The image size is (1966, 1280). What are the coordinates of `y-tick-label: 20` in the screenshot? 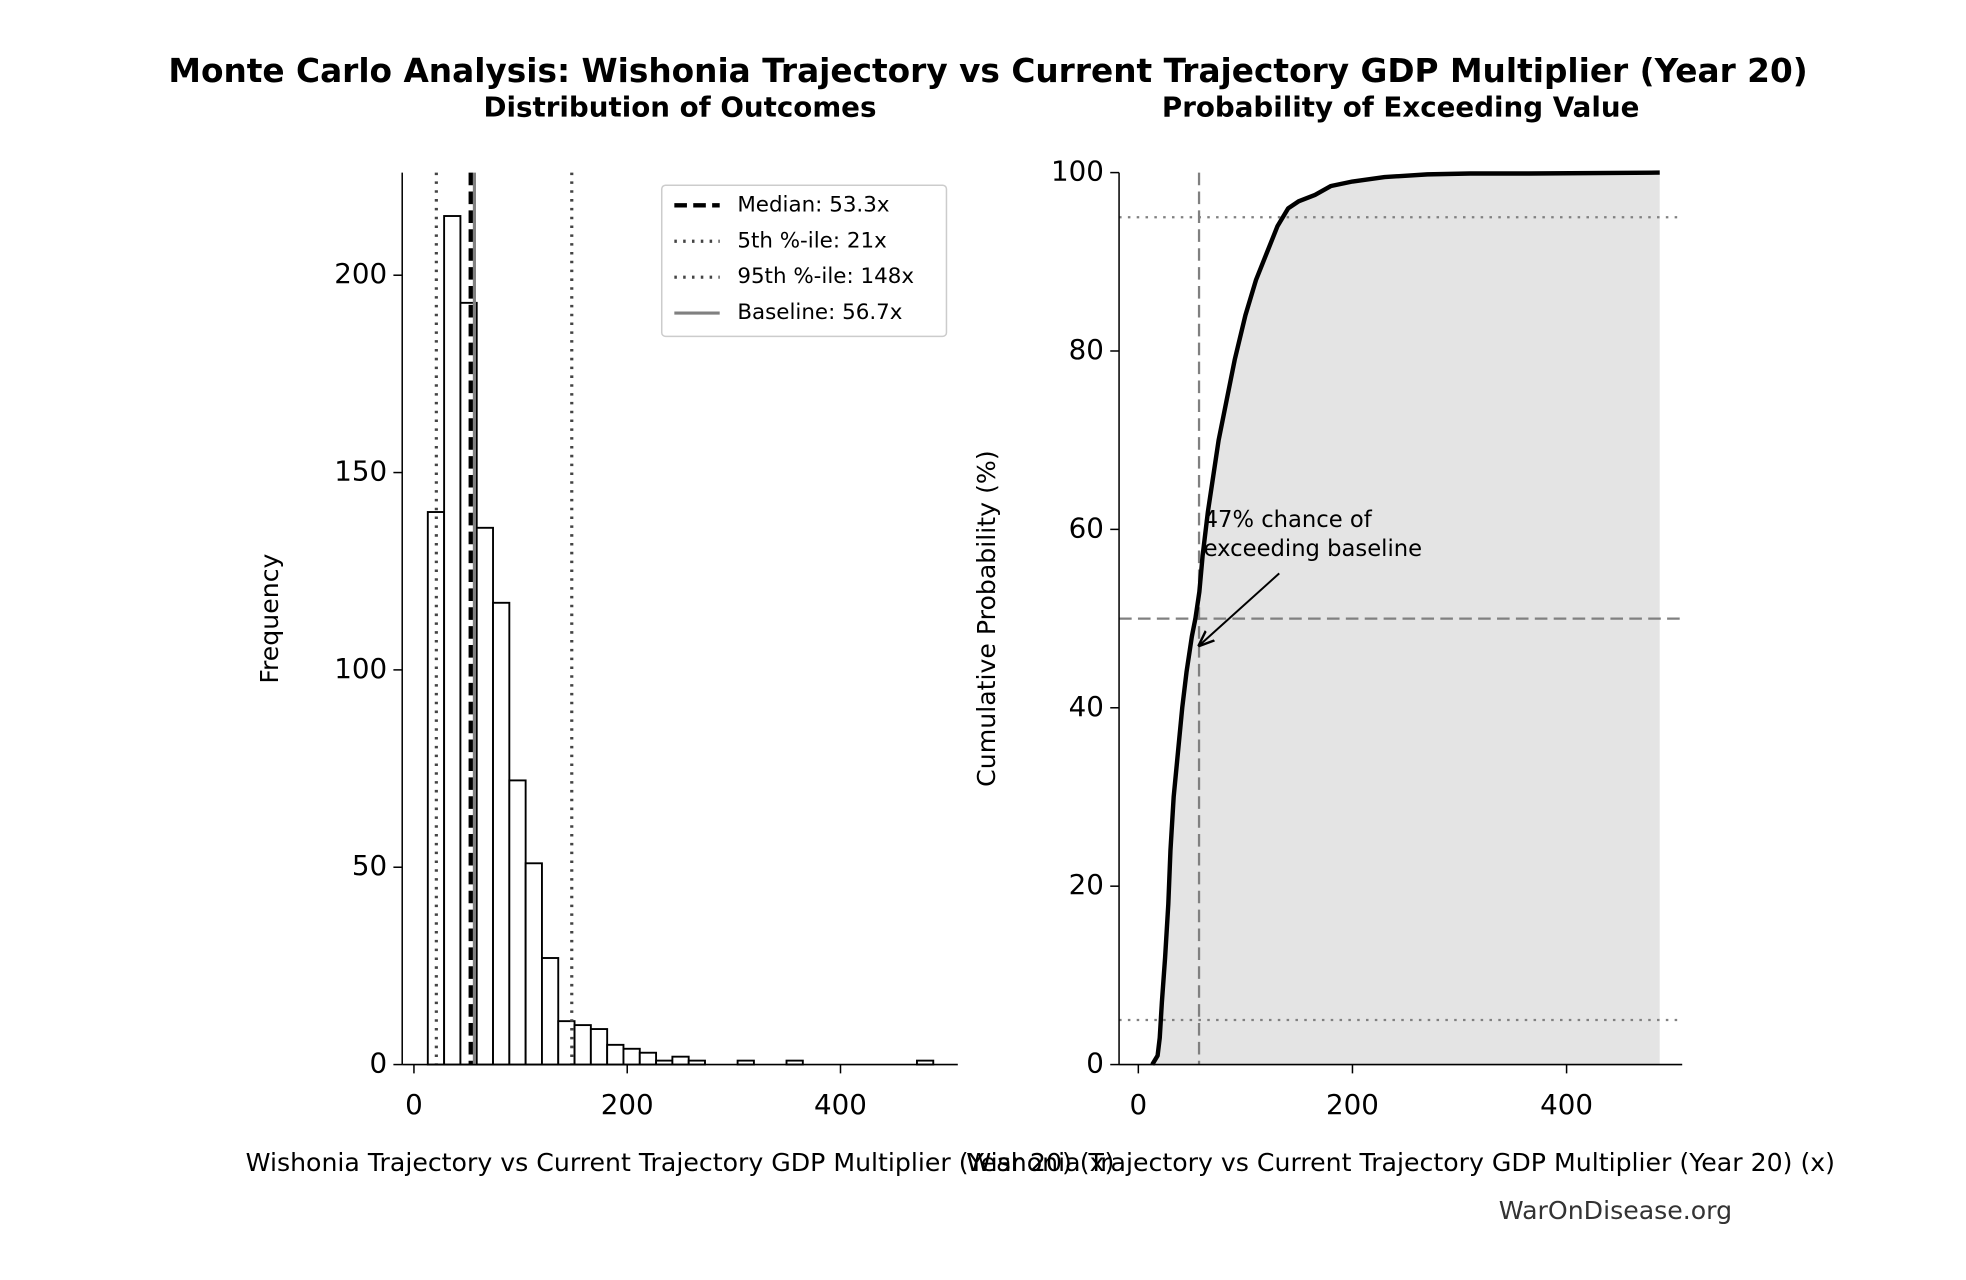 It's located at (1086, 884).